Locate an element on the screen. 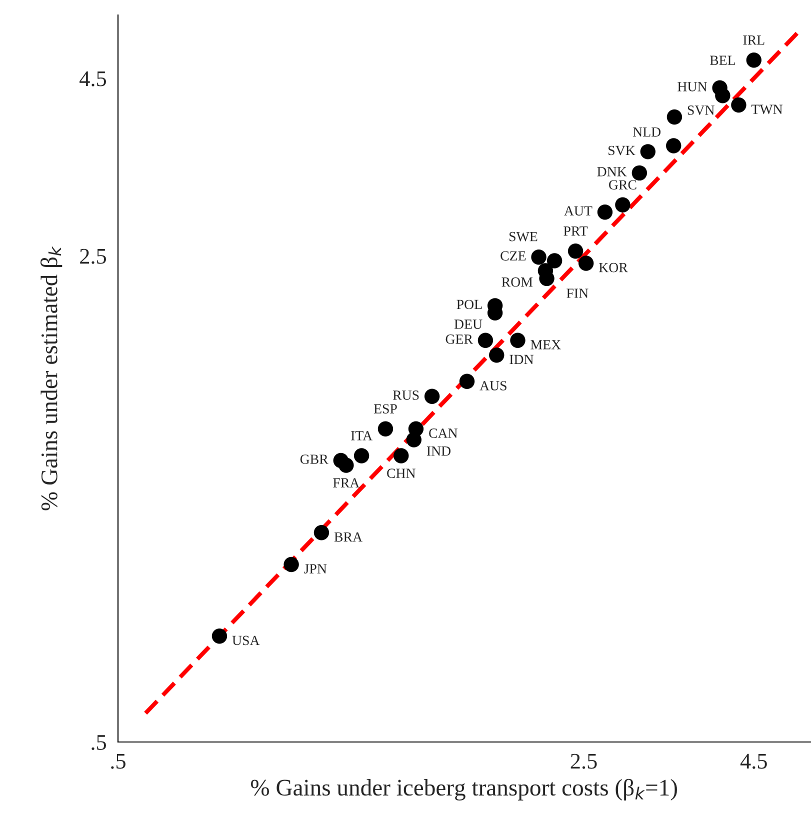 Image resolution: width=812 pixels, height=822 pixels. data-label: PRT is located at coordinates (576, 231).